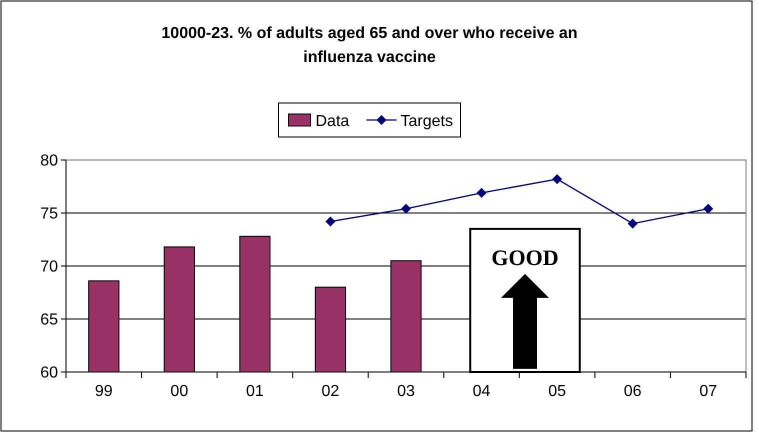 This screenshot has width=759, height=432. Describe the element at coordinates (481, 391) in the screenshot. I see `x-tick-label: 04` at that location.